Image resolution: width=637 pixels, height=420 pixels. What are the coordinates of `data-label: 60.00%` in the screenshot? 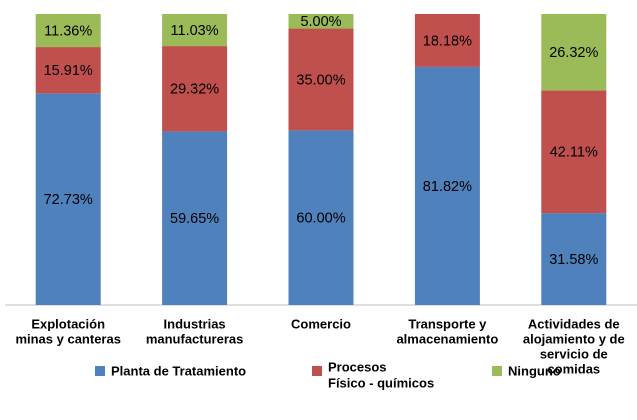 It's located at (320, 219).